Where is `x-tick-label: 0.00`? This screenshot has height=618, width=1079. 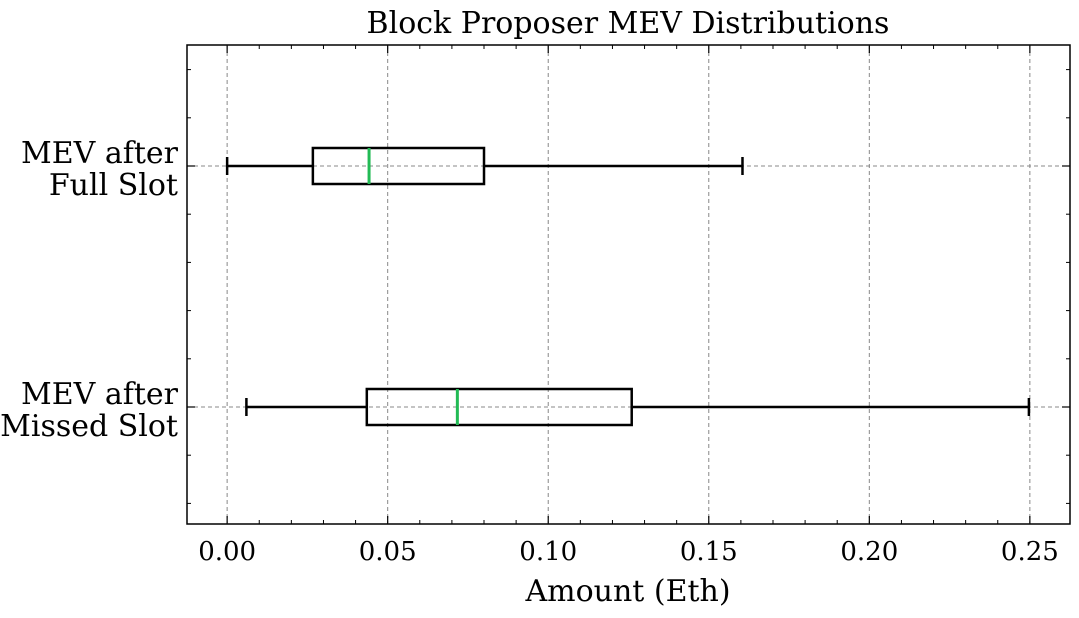 x-tick-label: 0.00 is located at coordinates (227, 552).